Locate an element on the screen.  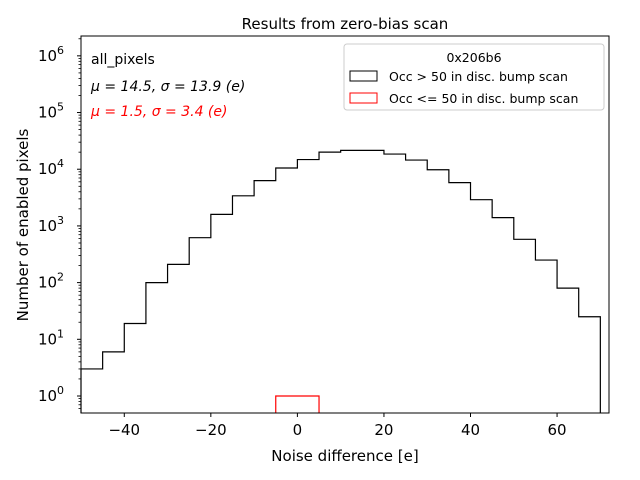
legend-swatch-red is located at coordinates (363, 98).